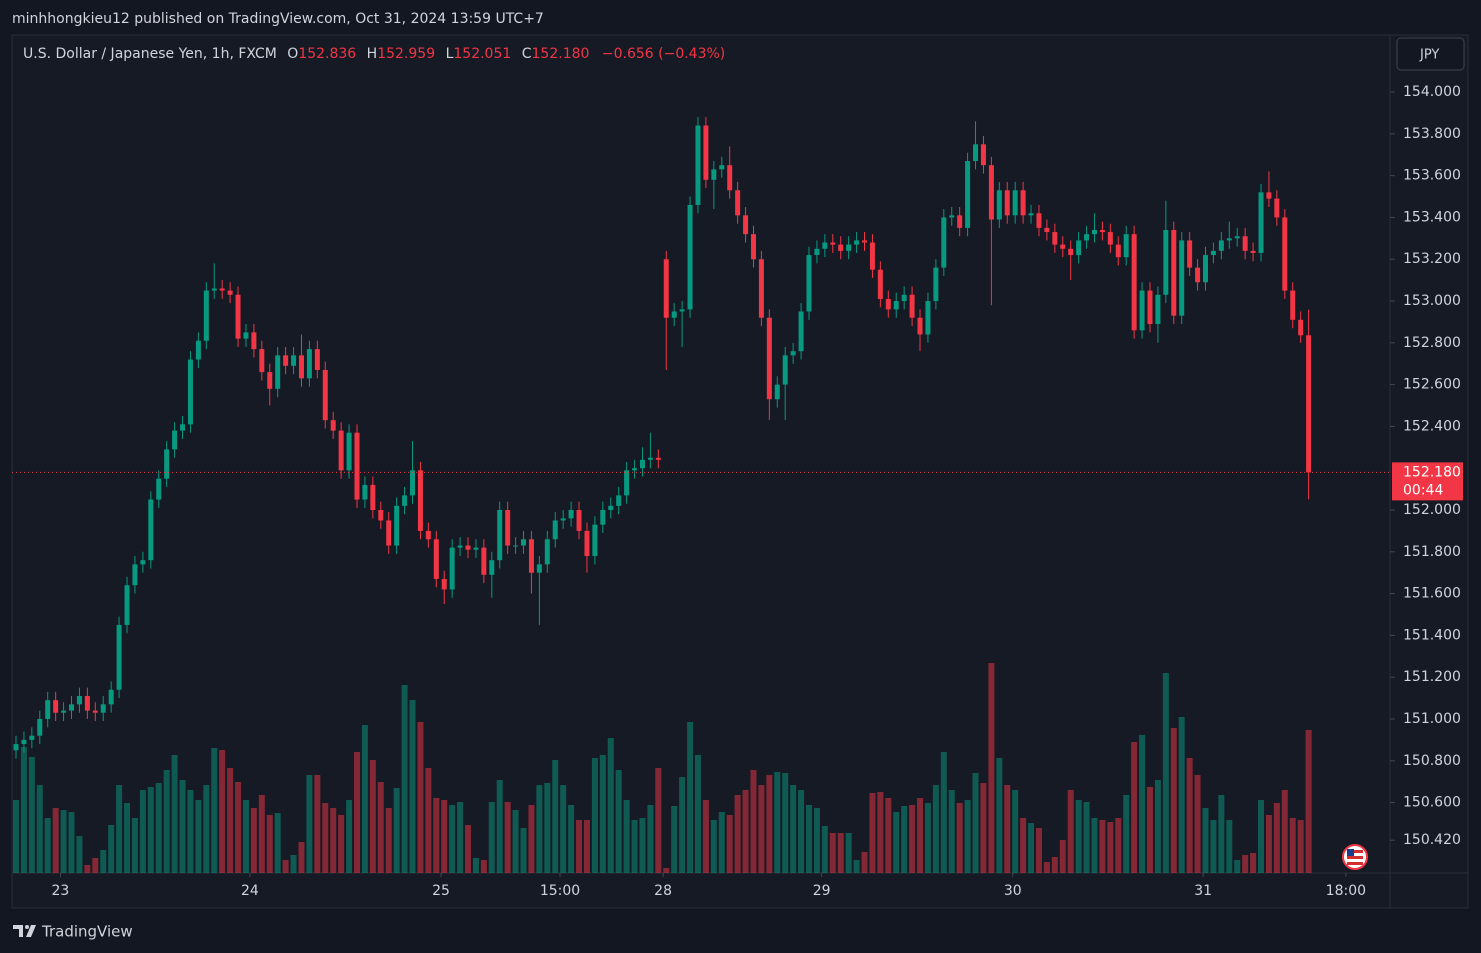 The width and height of the screenshot is (1481, 953). I want to click on logo-part, so click(18, 931).